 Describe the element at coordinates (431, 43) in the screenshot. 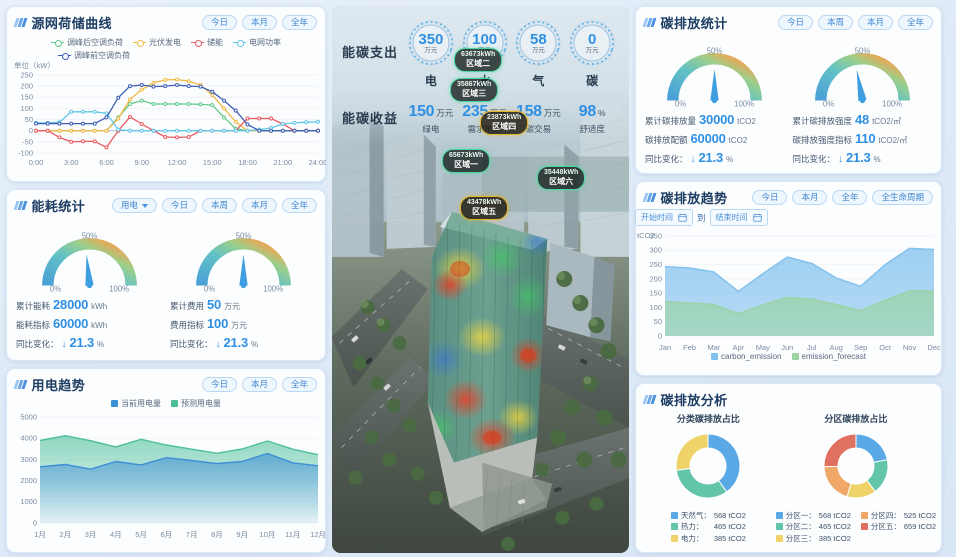

I see `metric-value-wrap: 350 万元` at that location.